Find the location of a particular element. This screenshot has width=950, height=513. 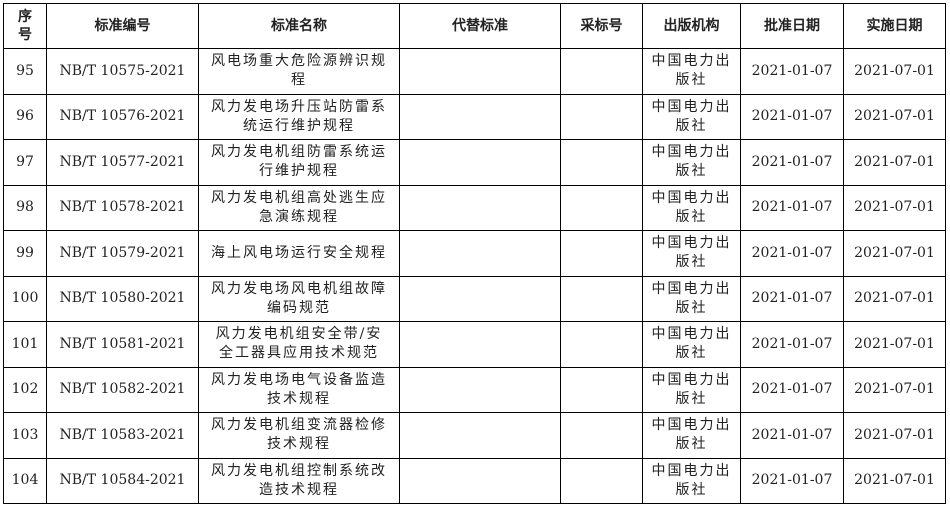

header-publisher: 出版机构 is located at coordinates (691, 26).